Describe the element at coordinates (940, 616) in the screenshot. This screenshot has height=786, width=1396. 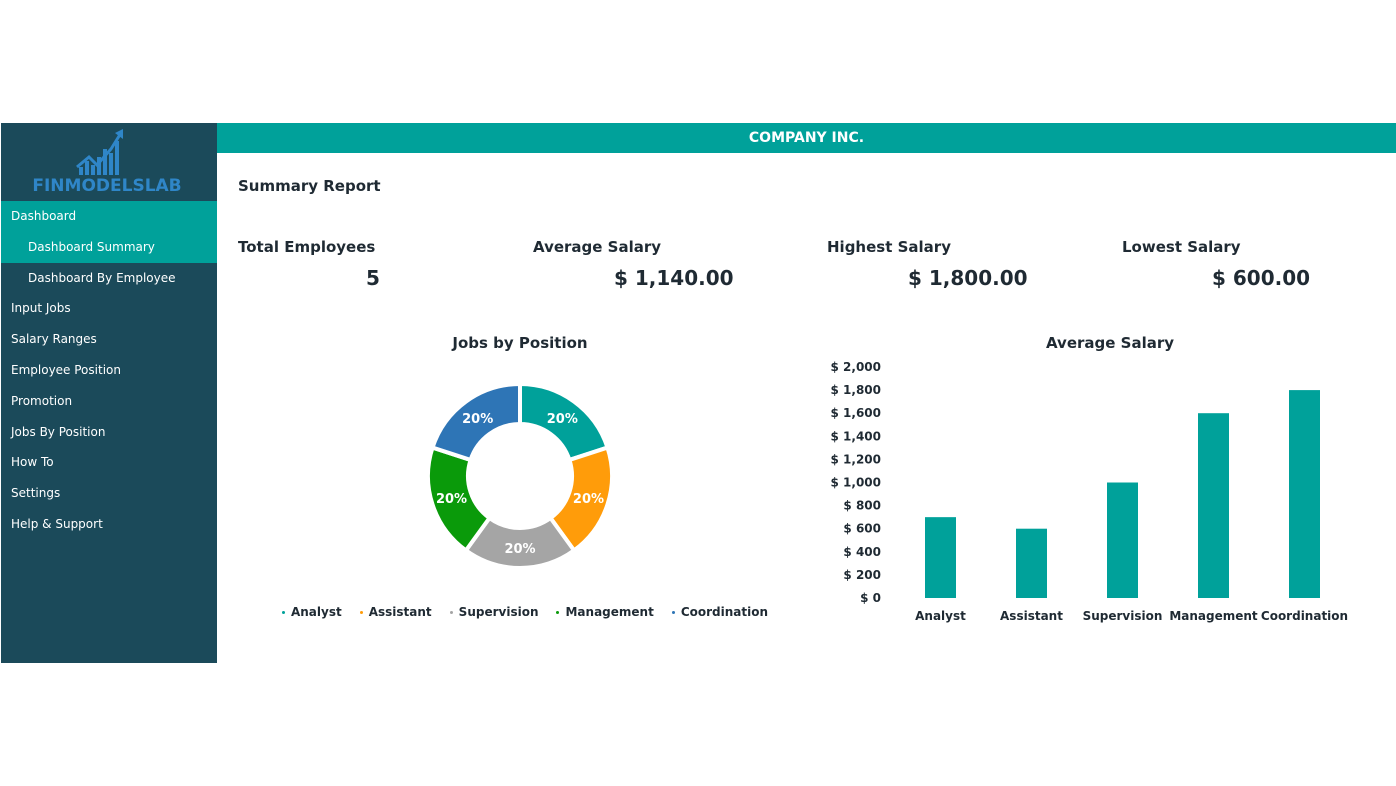
I see `x-tick-label-analyst: Analyst` at that location.